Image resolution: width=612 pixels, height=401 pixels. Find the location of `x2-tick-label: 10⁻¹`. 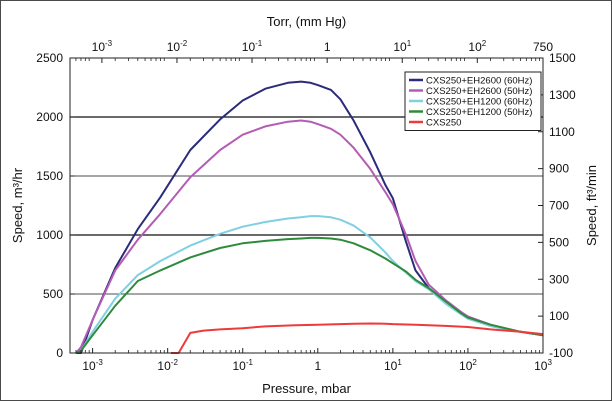

x2-tick-label: 10⁻¹ is located at coordinates (252, 46).